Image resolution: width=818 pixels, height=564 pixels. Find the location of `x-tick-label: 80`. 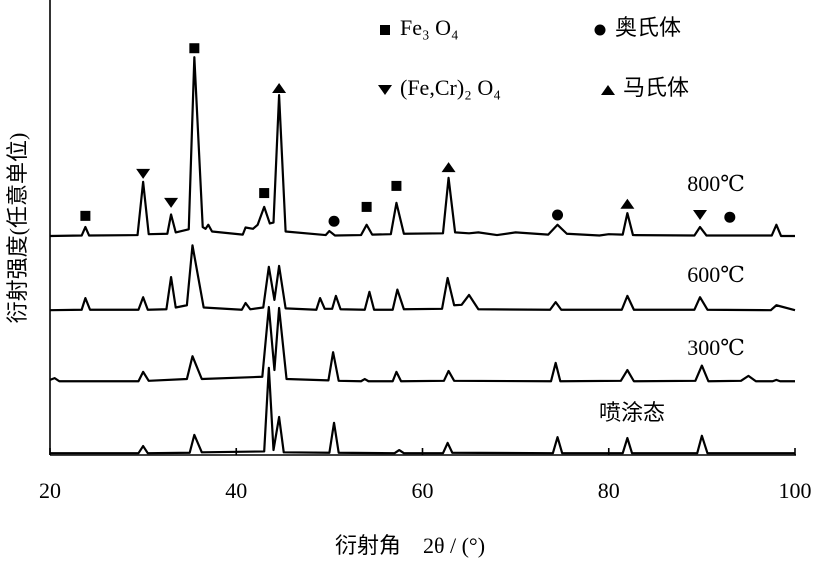

x-tick-label: 80 is located at coordinates (609, 490).